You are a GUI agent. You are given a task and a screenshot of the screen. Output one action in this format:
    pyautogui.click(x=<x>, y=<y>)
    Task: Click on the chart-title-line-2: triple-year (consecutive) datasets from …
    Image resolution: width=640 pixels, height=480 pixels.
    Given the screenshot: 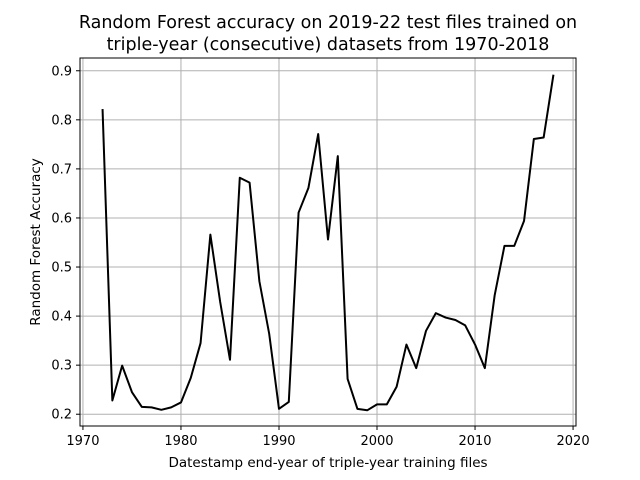 What is the action you would take?
    pyautogui.click(x=328, y=45)
    